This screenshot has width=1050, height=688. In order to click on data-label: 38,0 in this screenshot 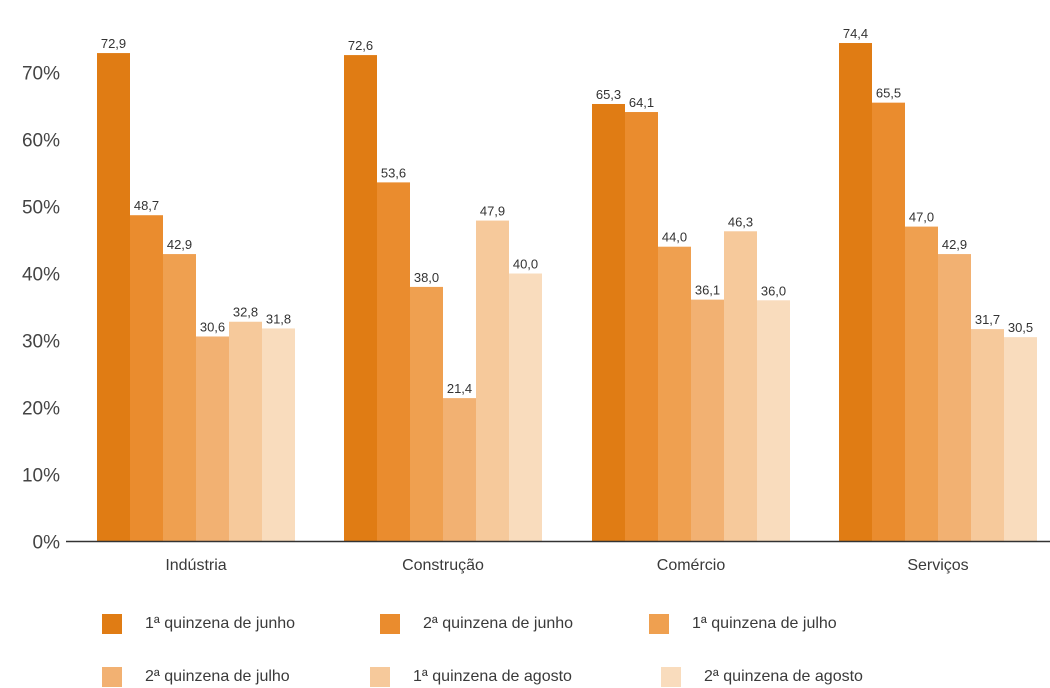, I will do `click(426, 277)`.